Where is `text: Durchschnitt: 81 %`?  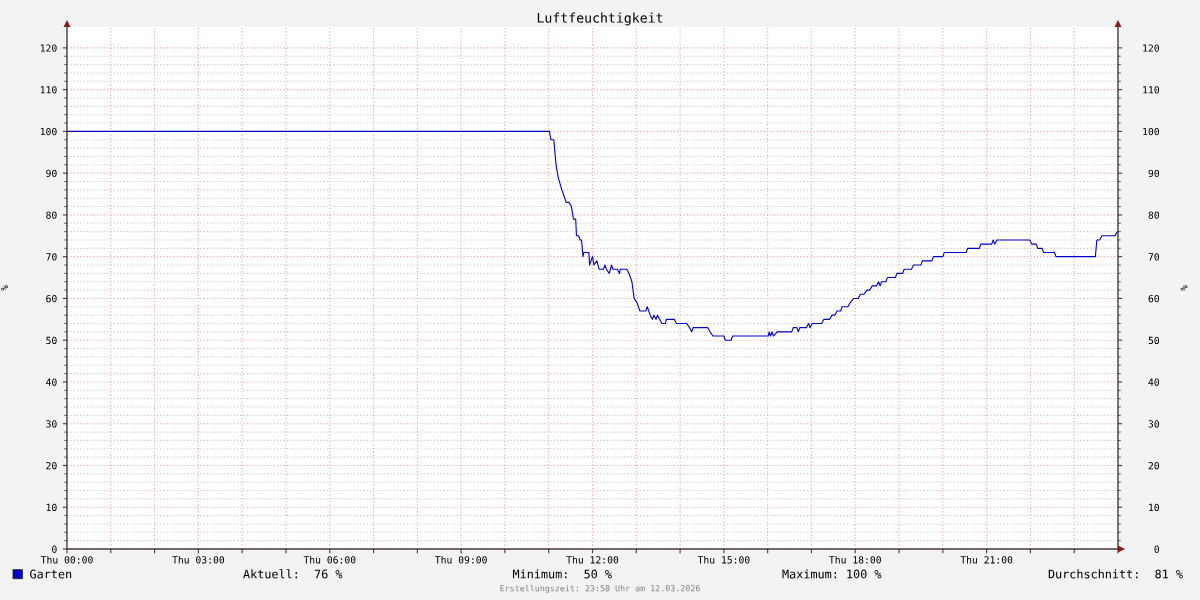
text: Durchschnitt: 81 % is located at coordinates (1115, 574).